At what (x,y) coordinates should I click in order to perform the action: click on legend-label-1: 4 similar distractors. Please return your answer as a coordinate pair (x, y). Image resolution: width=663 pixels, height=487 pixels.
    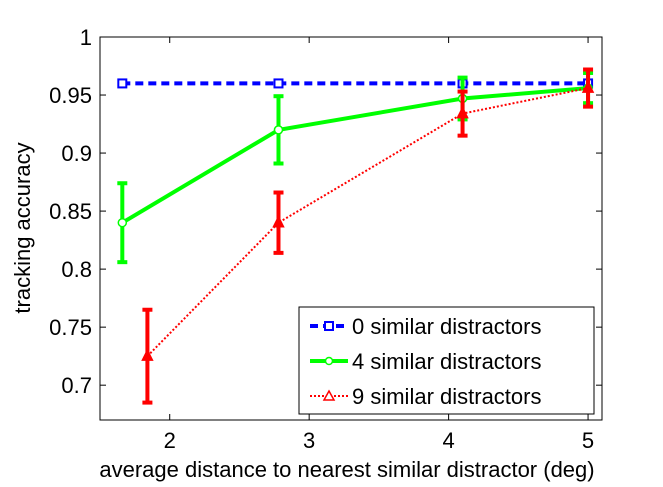
    Looking at the image, I should click on (446, 361).